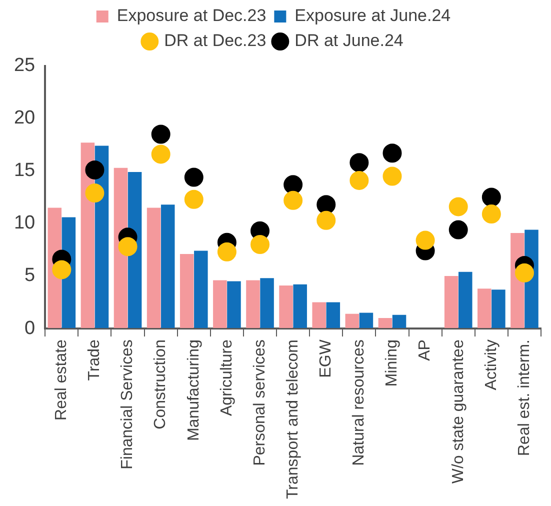 The height and width of the screenshot is (506, 551). I want to click on x-tick-label: Real est. interm., so click(524, 398).